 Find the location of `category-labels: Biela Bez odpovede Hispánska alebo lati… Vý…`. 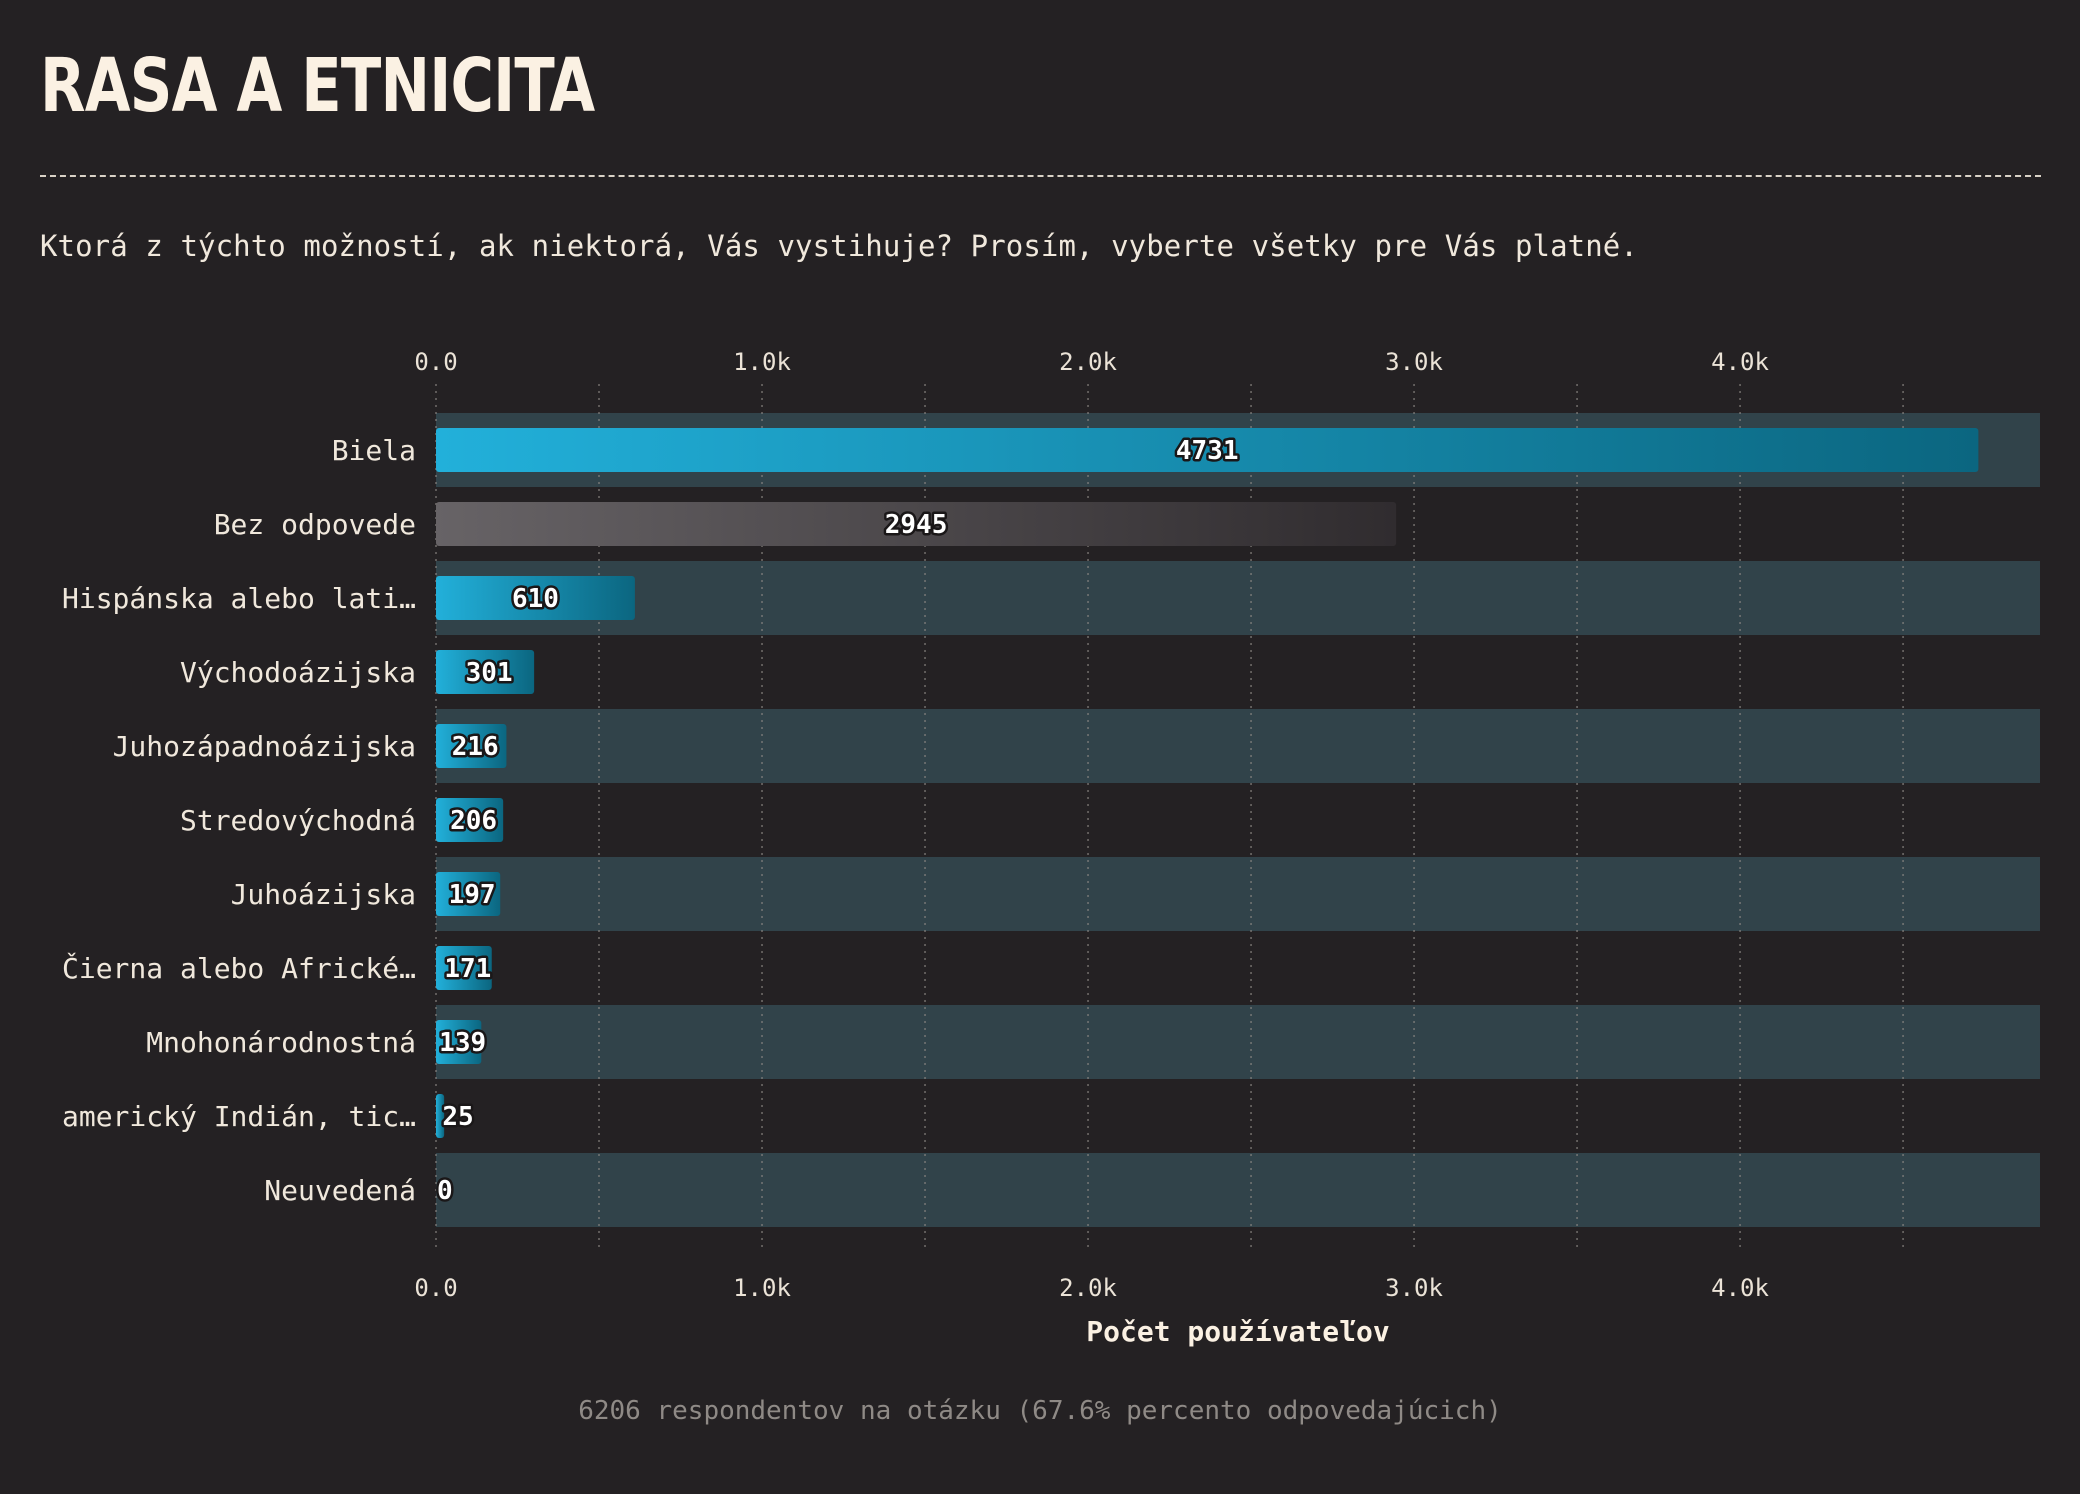

category-labels: Biela Bez odpovede Hispánska alebo lati… Vý… is located at coordinates (239, 820).